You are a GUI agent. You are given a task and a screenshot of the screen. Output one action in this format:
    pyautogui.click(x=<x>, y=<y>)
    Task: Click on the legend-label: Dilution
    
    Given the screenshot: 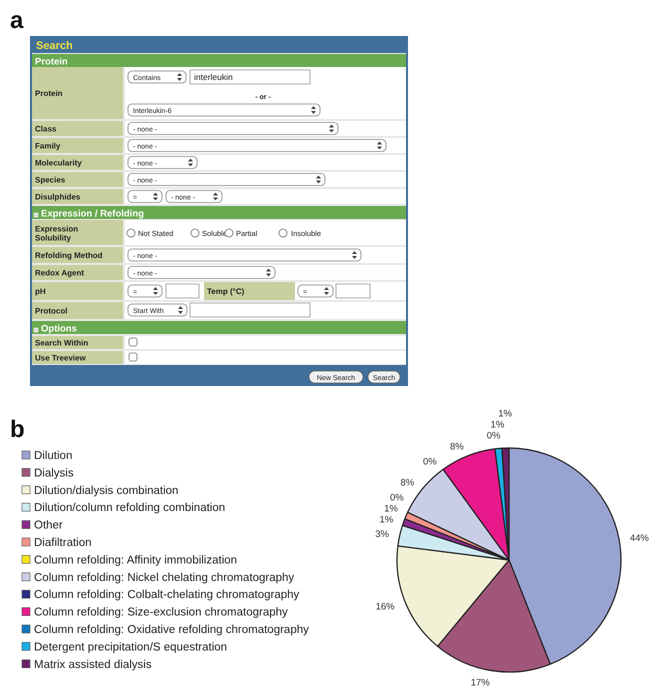 What is the action you would take?
    pyautogui.click(x=53, y=456)
    